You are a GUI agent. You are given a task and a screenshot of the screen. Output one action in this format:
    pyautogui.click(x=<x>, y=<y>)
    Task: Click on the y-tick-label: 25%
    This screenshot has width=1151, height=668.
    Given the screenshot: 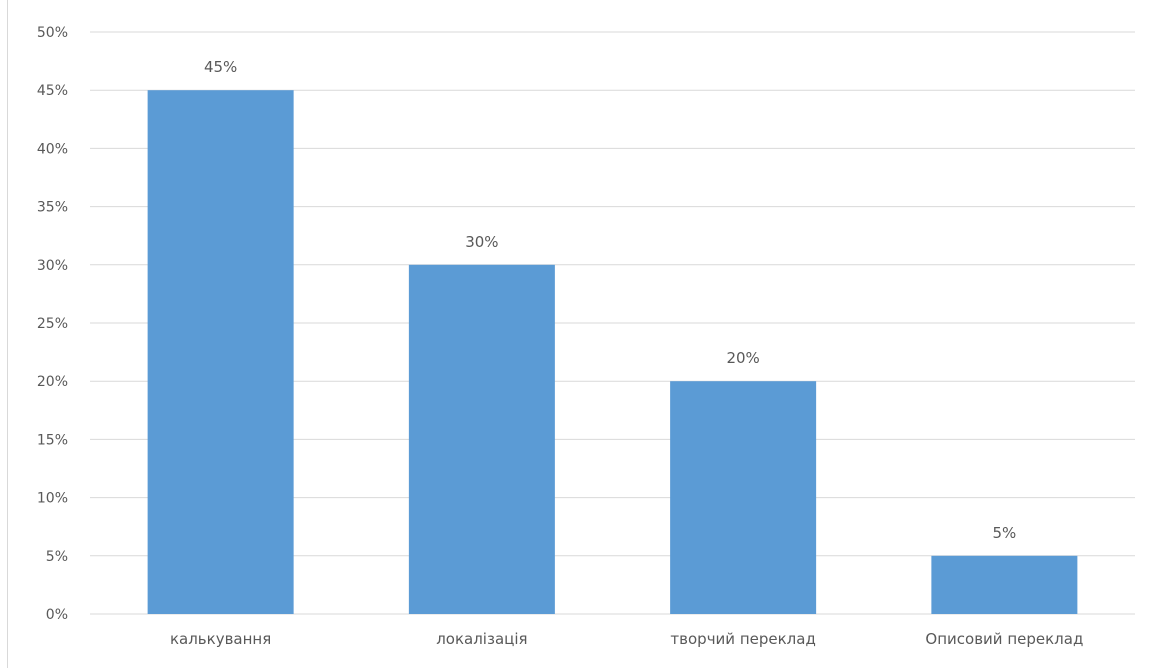 What is the action you would take?
    pyautogui.click(x=52, y=324)
    